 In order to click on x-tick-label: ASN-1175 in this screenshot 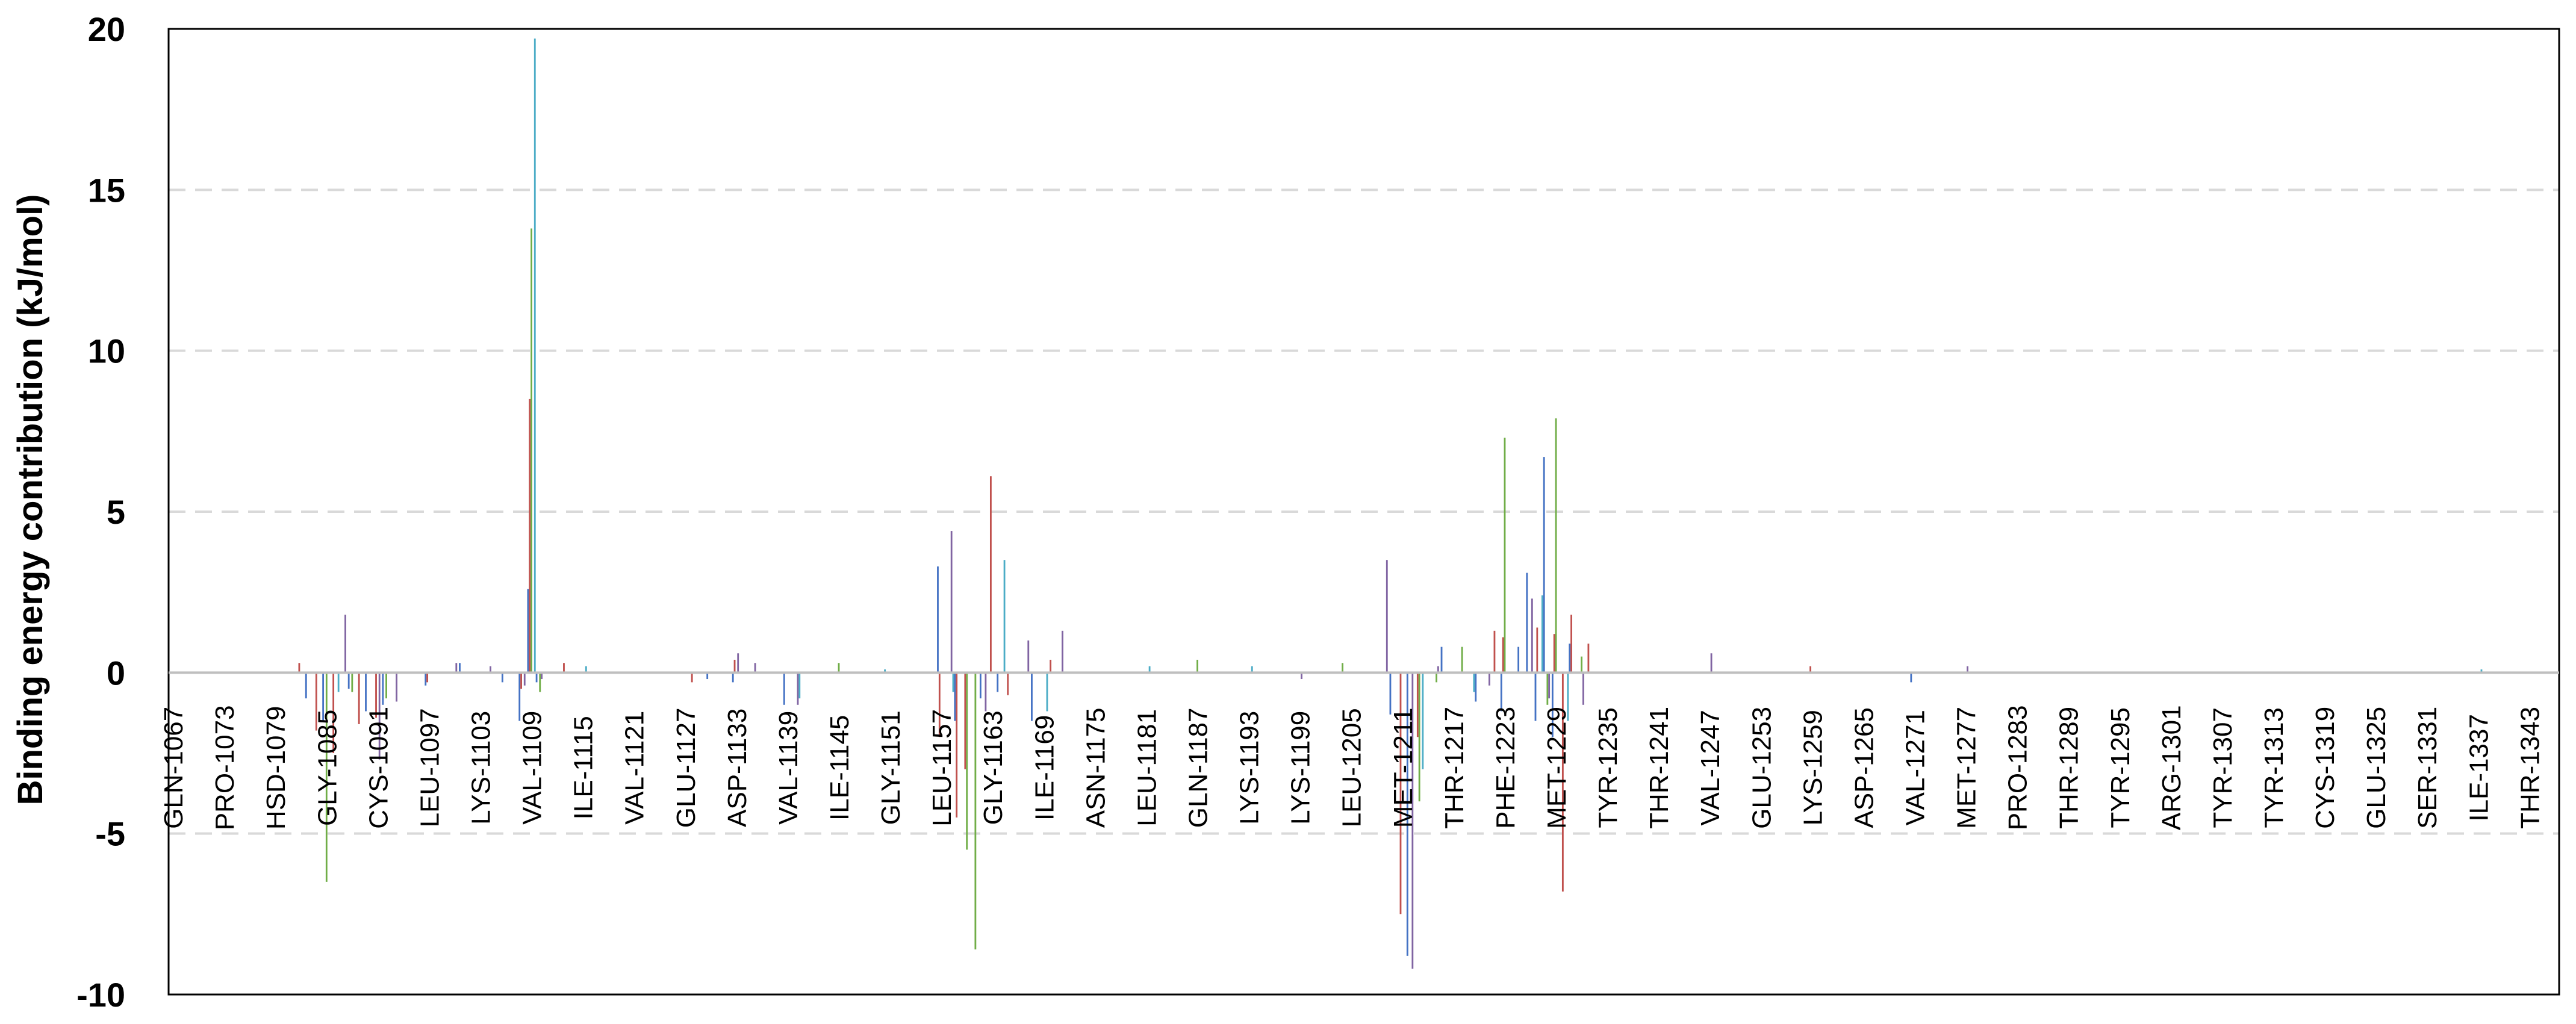, I will do `click(1095, 767)`.